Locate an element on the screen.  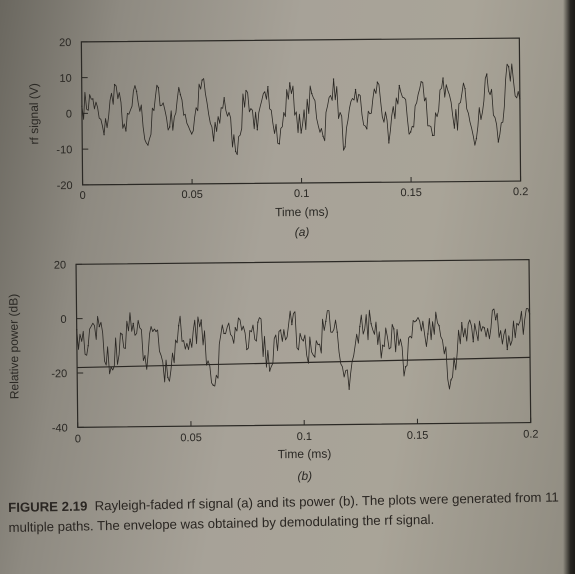
y-axis-label: Relative power (dB) is located at coordinates (13, 347).